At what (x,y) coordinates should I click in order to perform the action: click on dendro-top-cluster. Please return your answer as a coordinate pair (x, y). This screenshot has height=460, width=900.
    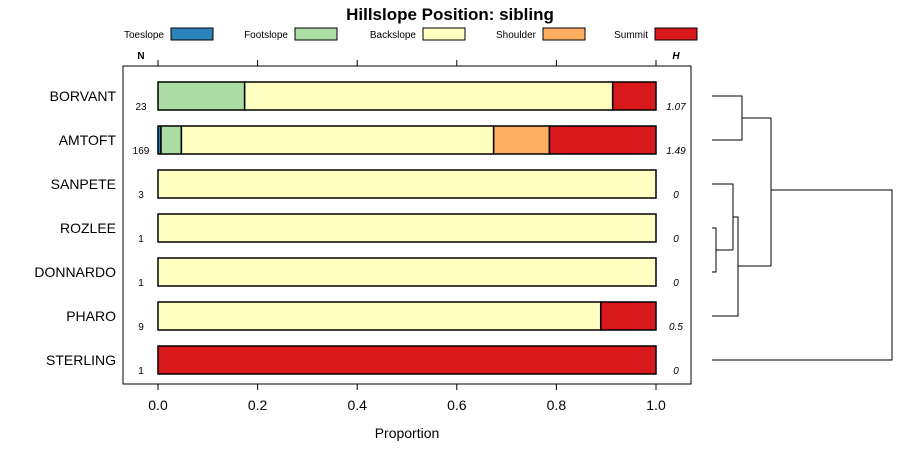
    Looking at the image, I should click on (757, 191).